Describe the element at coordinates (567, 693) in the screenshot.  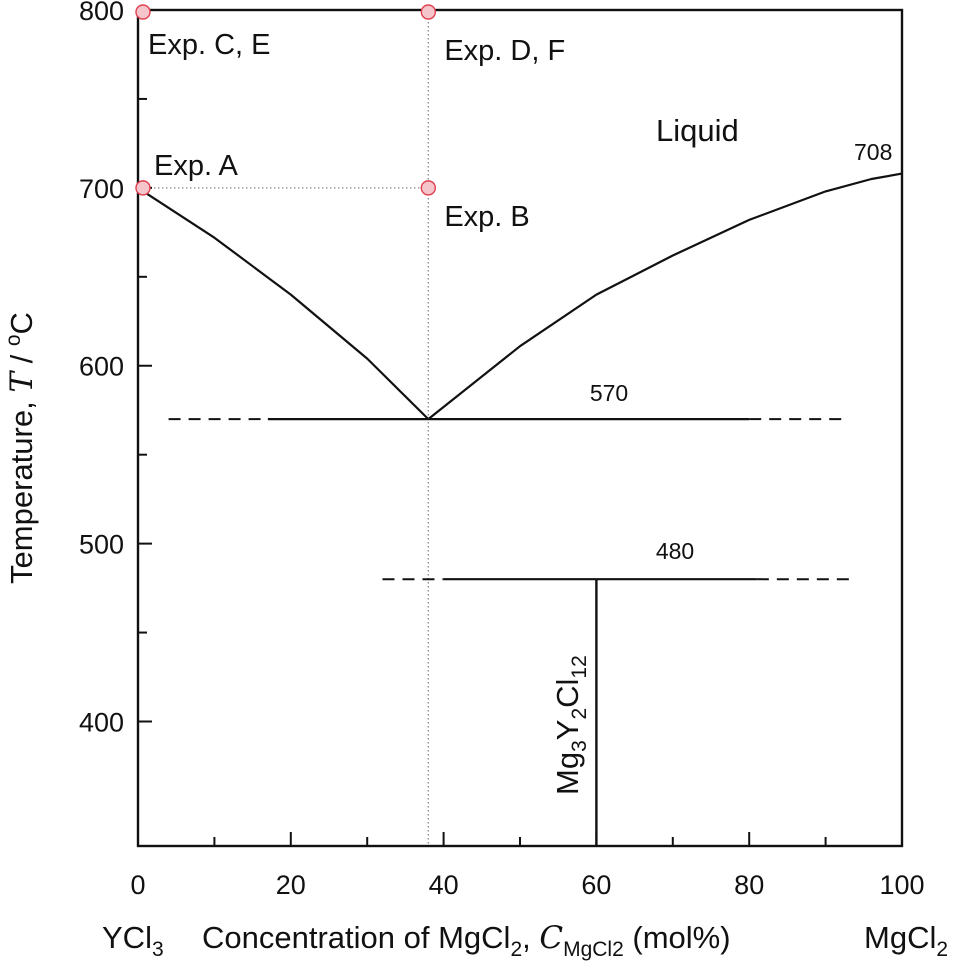
I see `compound-element: Cl` at that location.